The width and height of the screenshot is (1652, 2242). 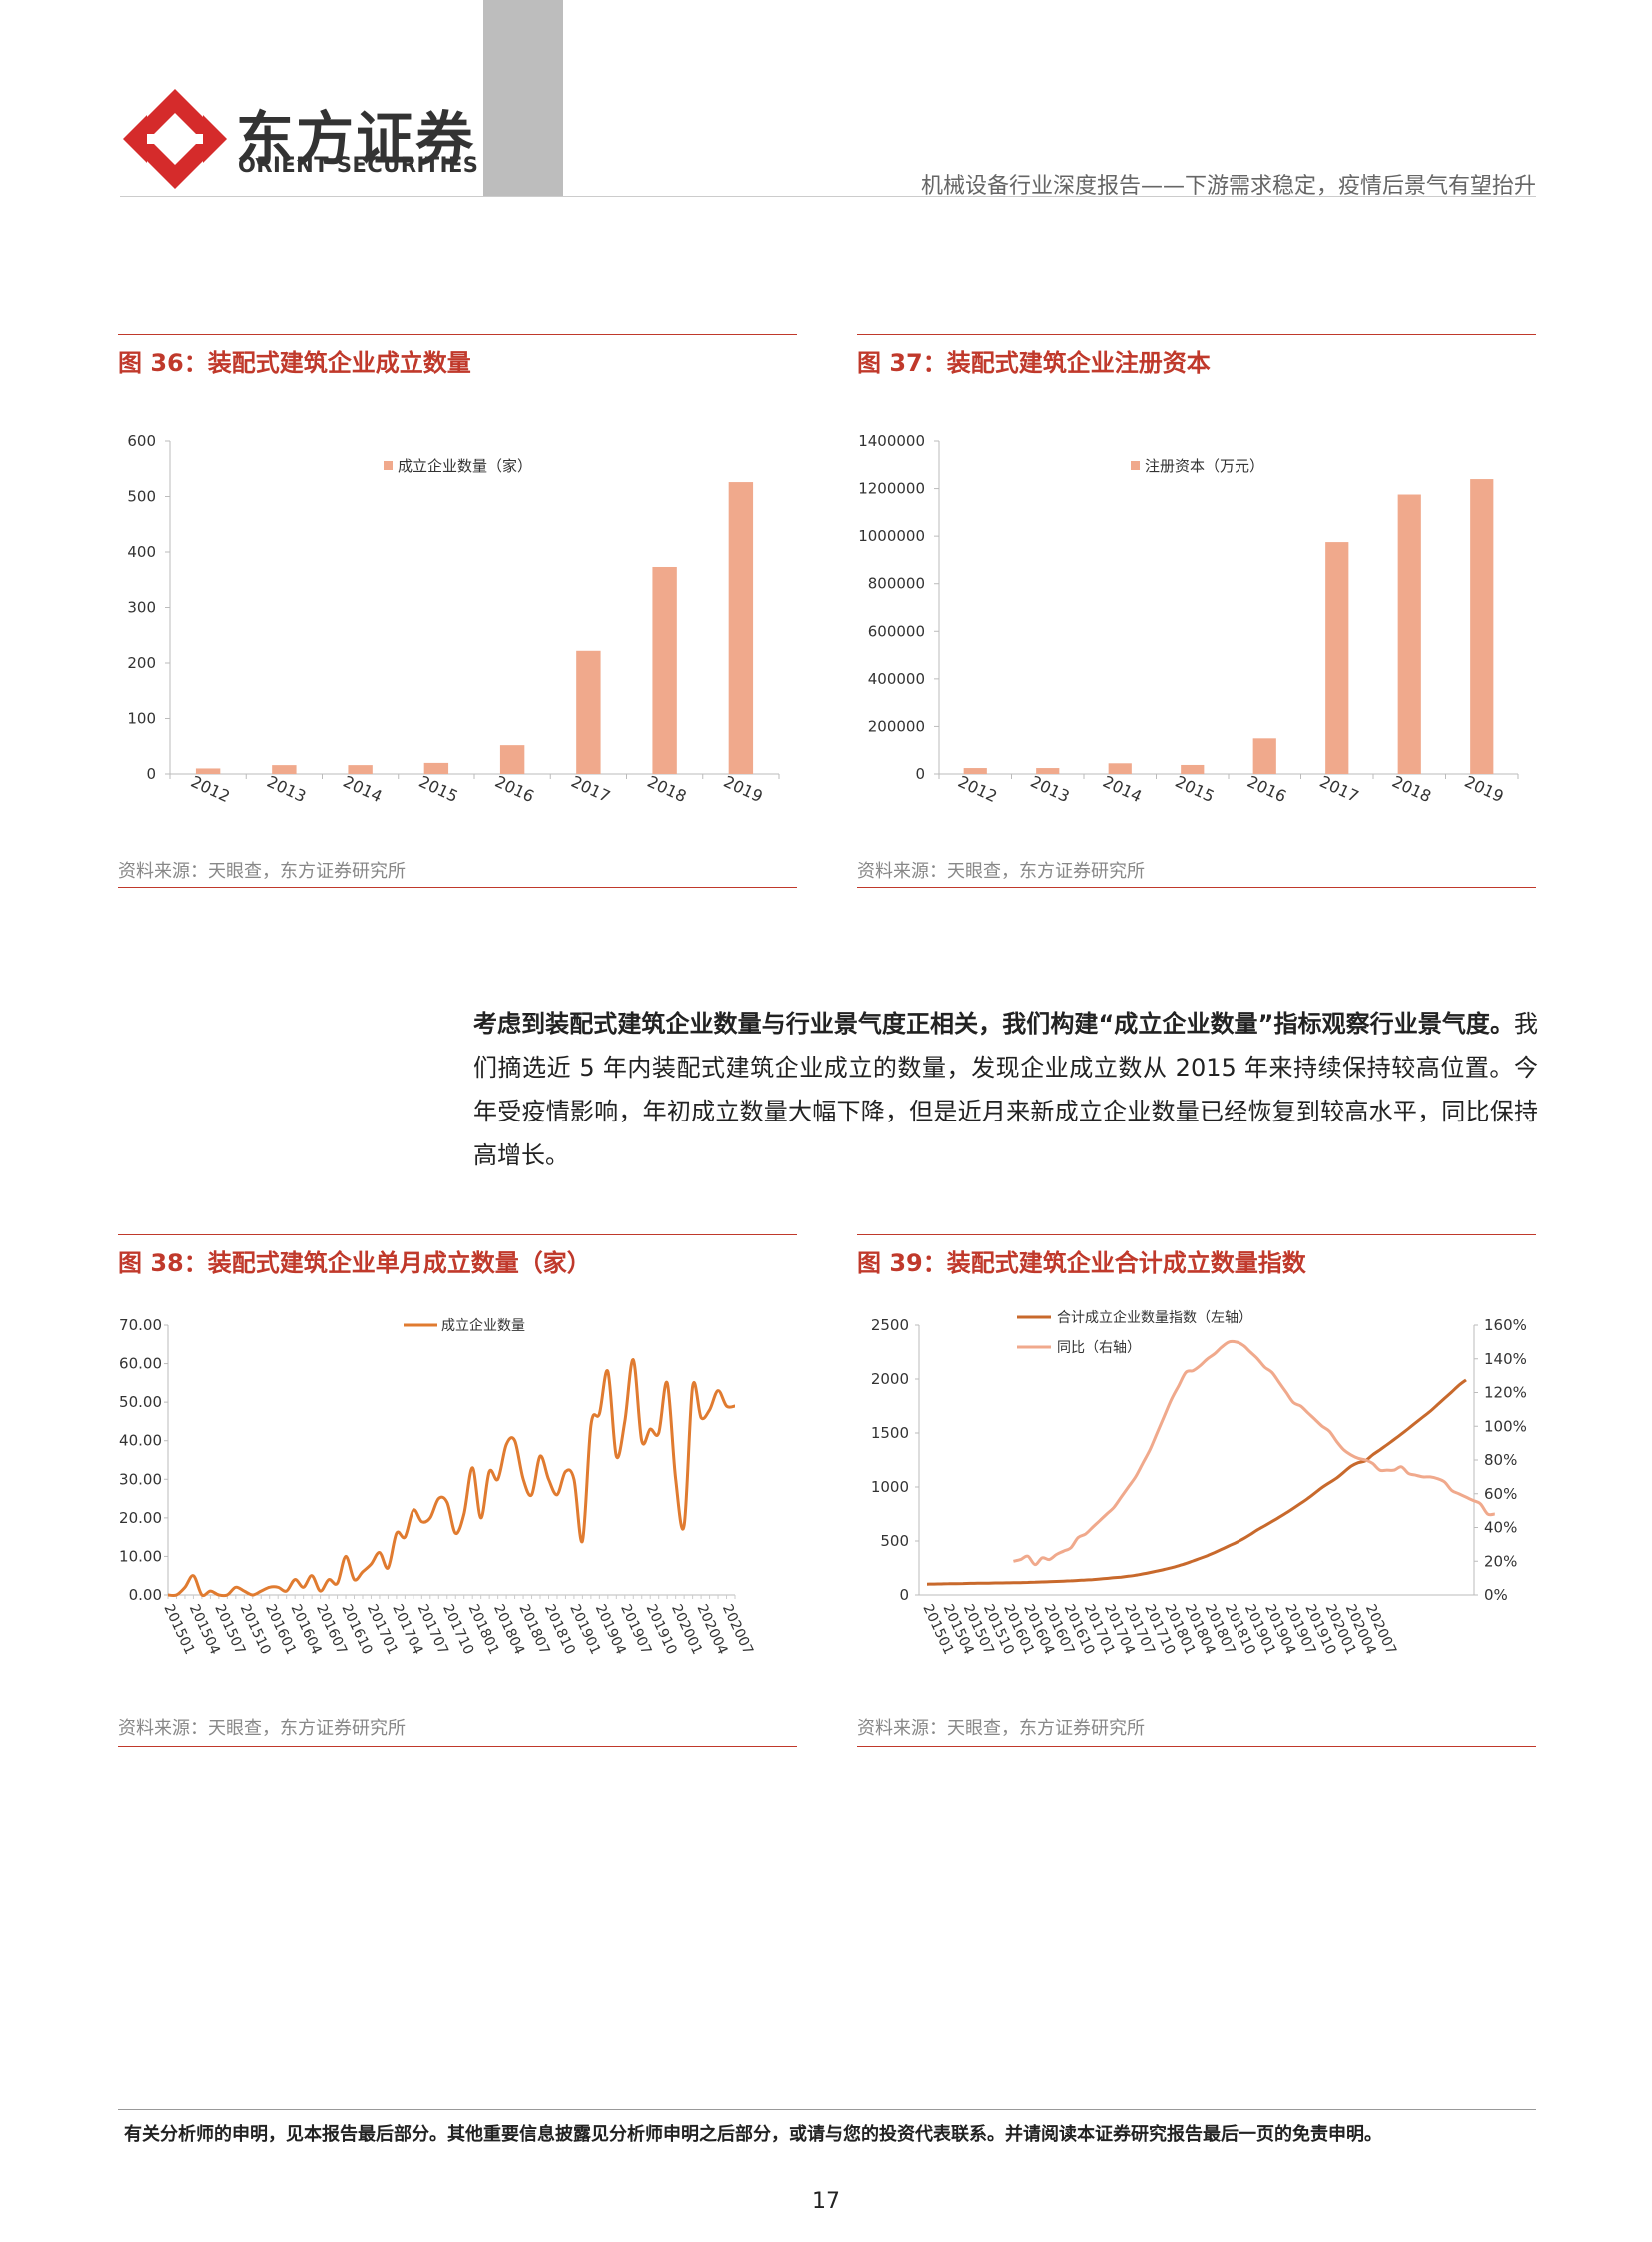 I want to click on y-tick-label: 500, so click(x=141, y=497).